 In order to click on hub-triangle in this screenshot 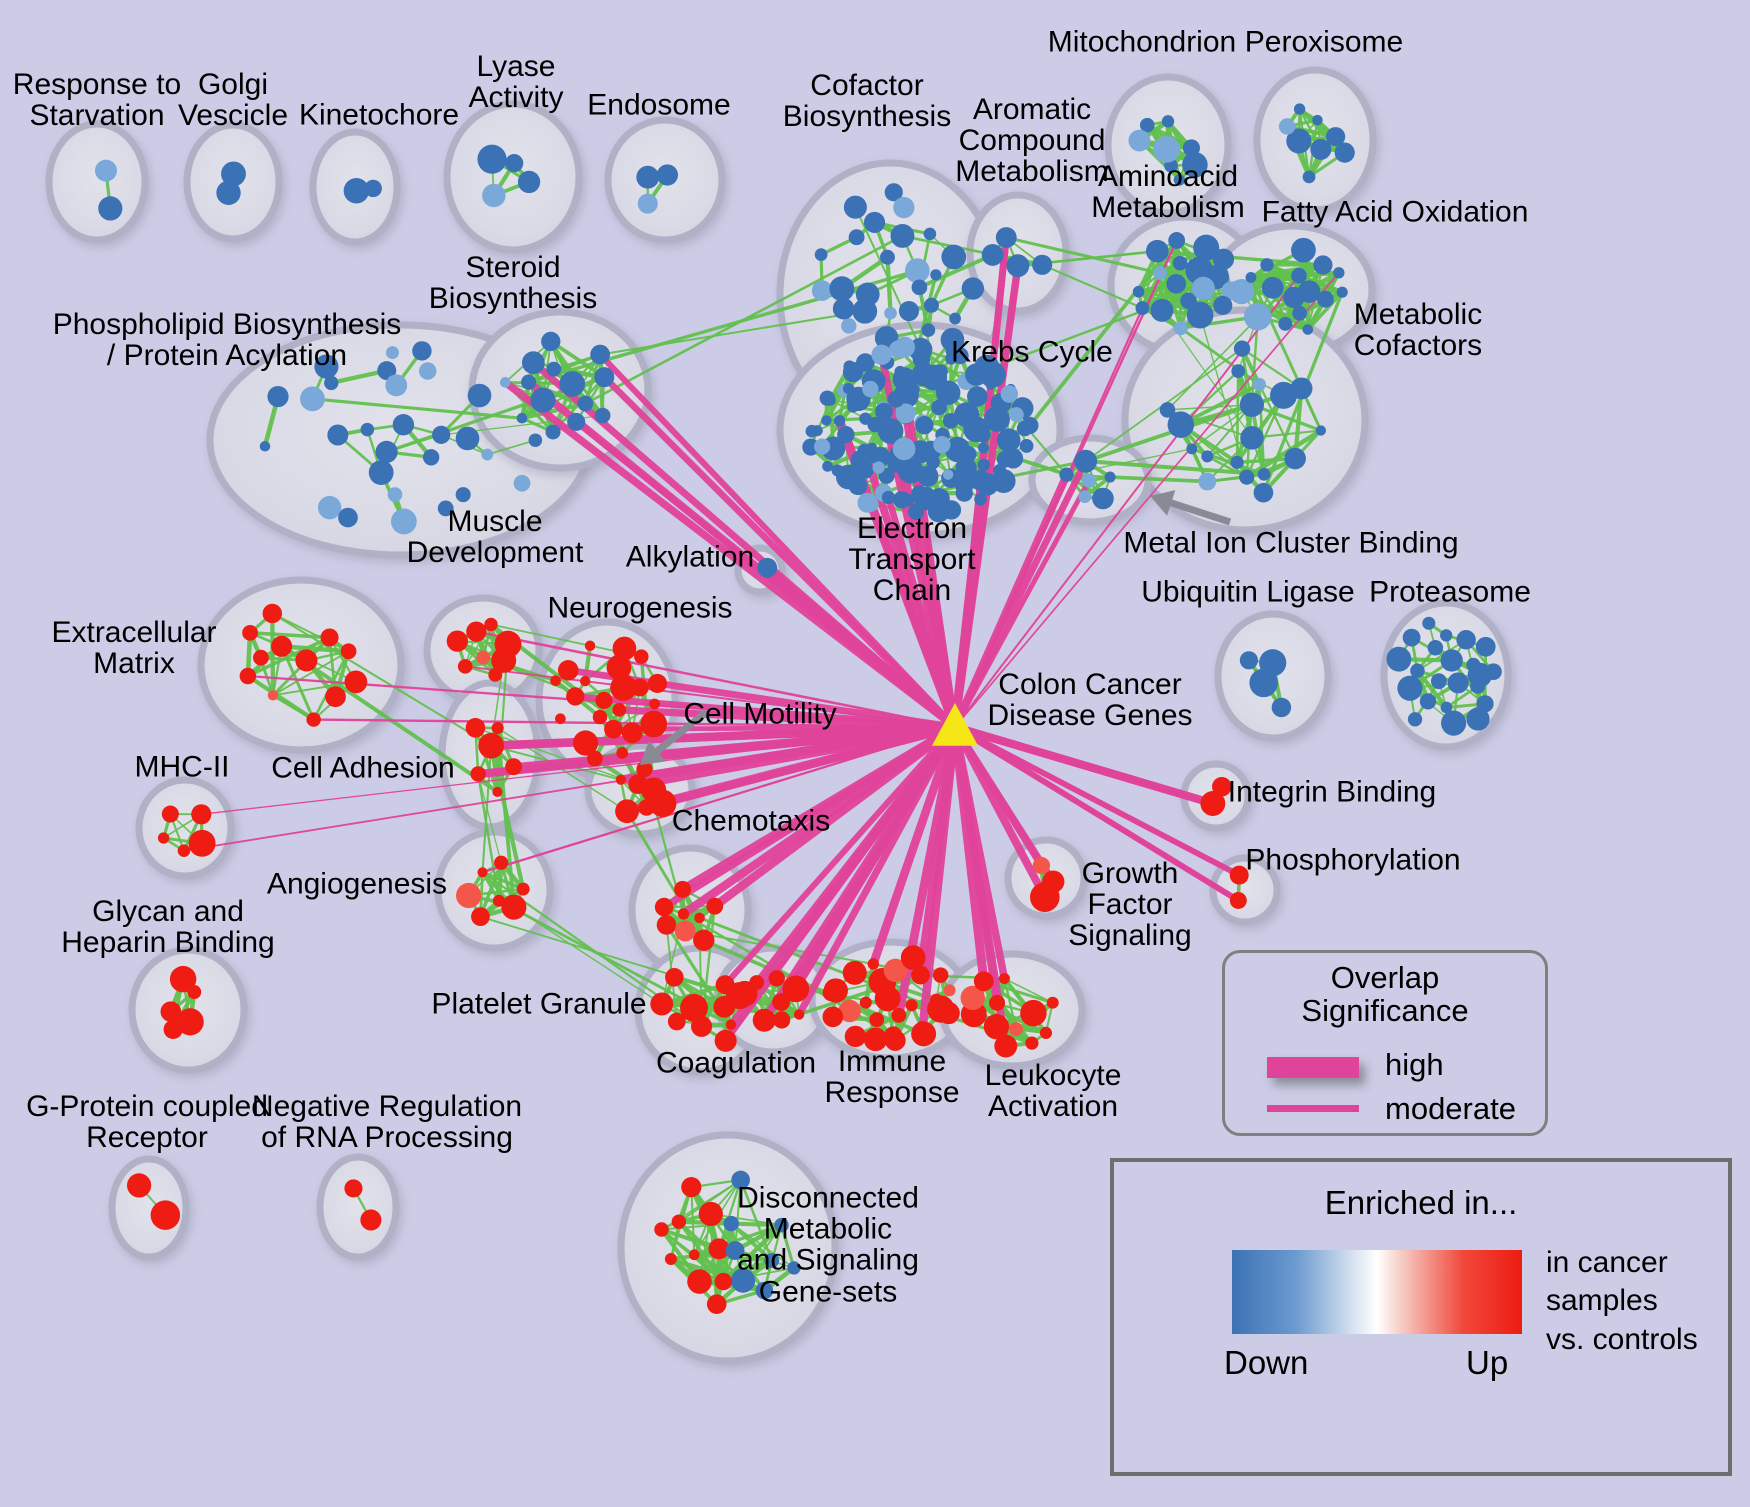, I will do `click(955, 724)`.